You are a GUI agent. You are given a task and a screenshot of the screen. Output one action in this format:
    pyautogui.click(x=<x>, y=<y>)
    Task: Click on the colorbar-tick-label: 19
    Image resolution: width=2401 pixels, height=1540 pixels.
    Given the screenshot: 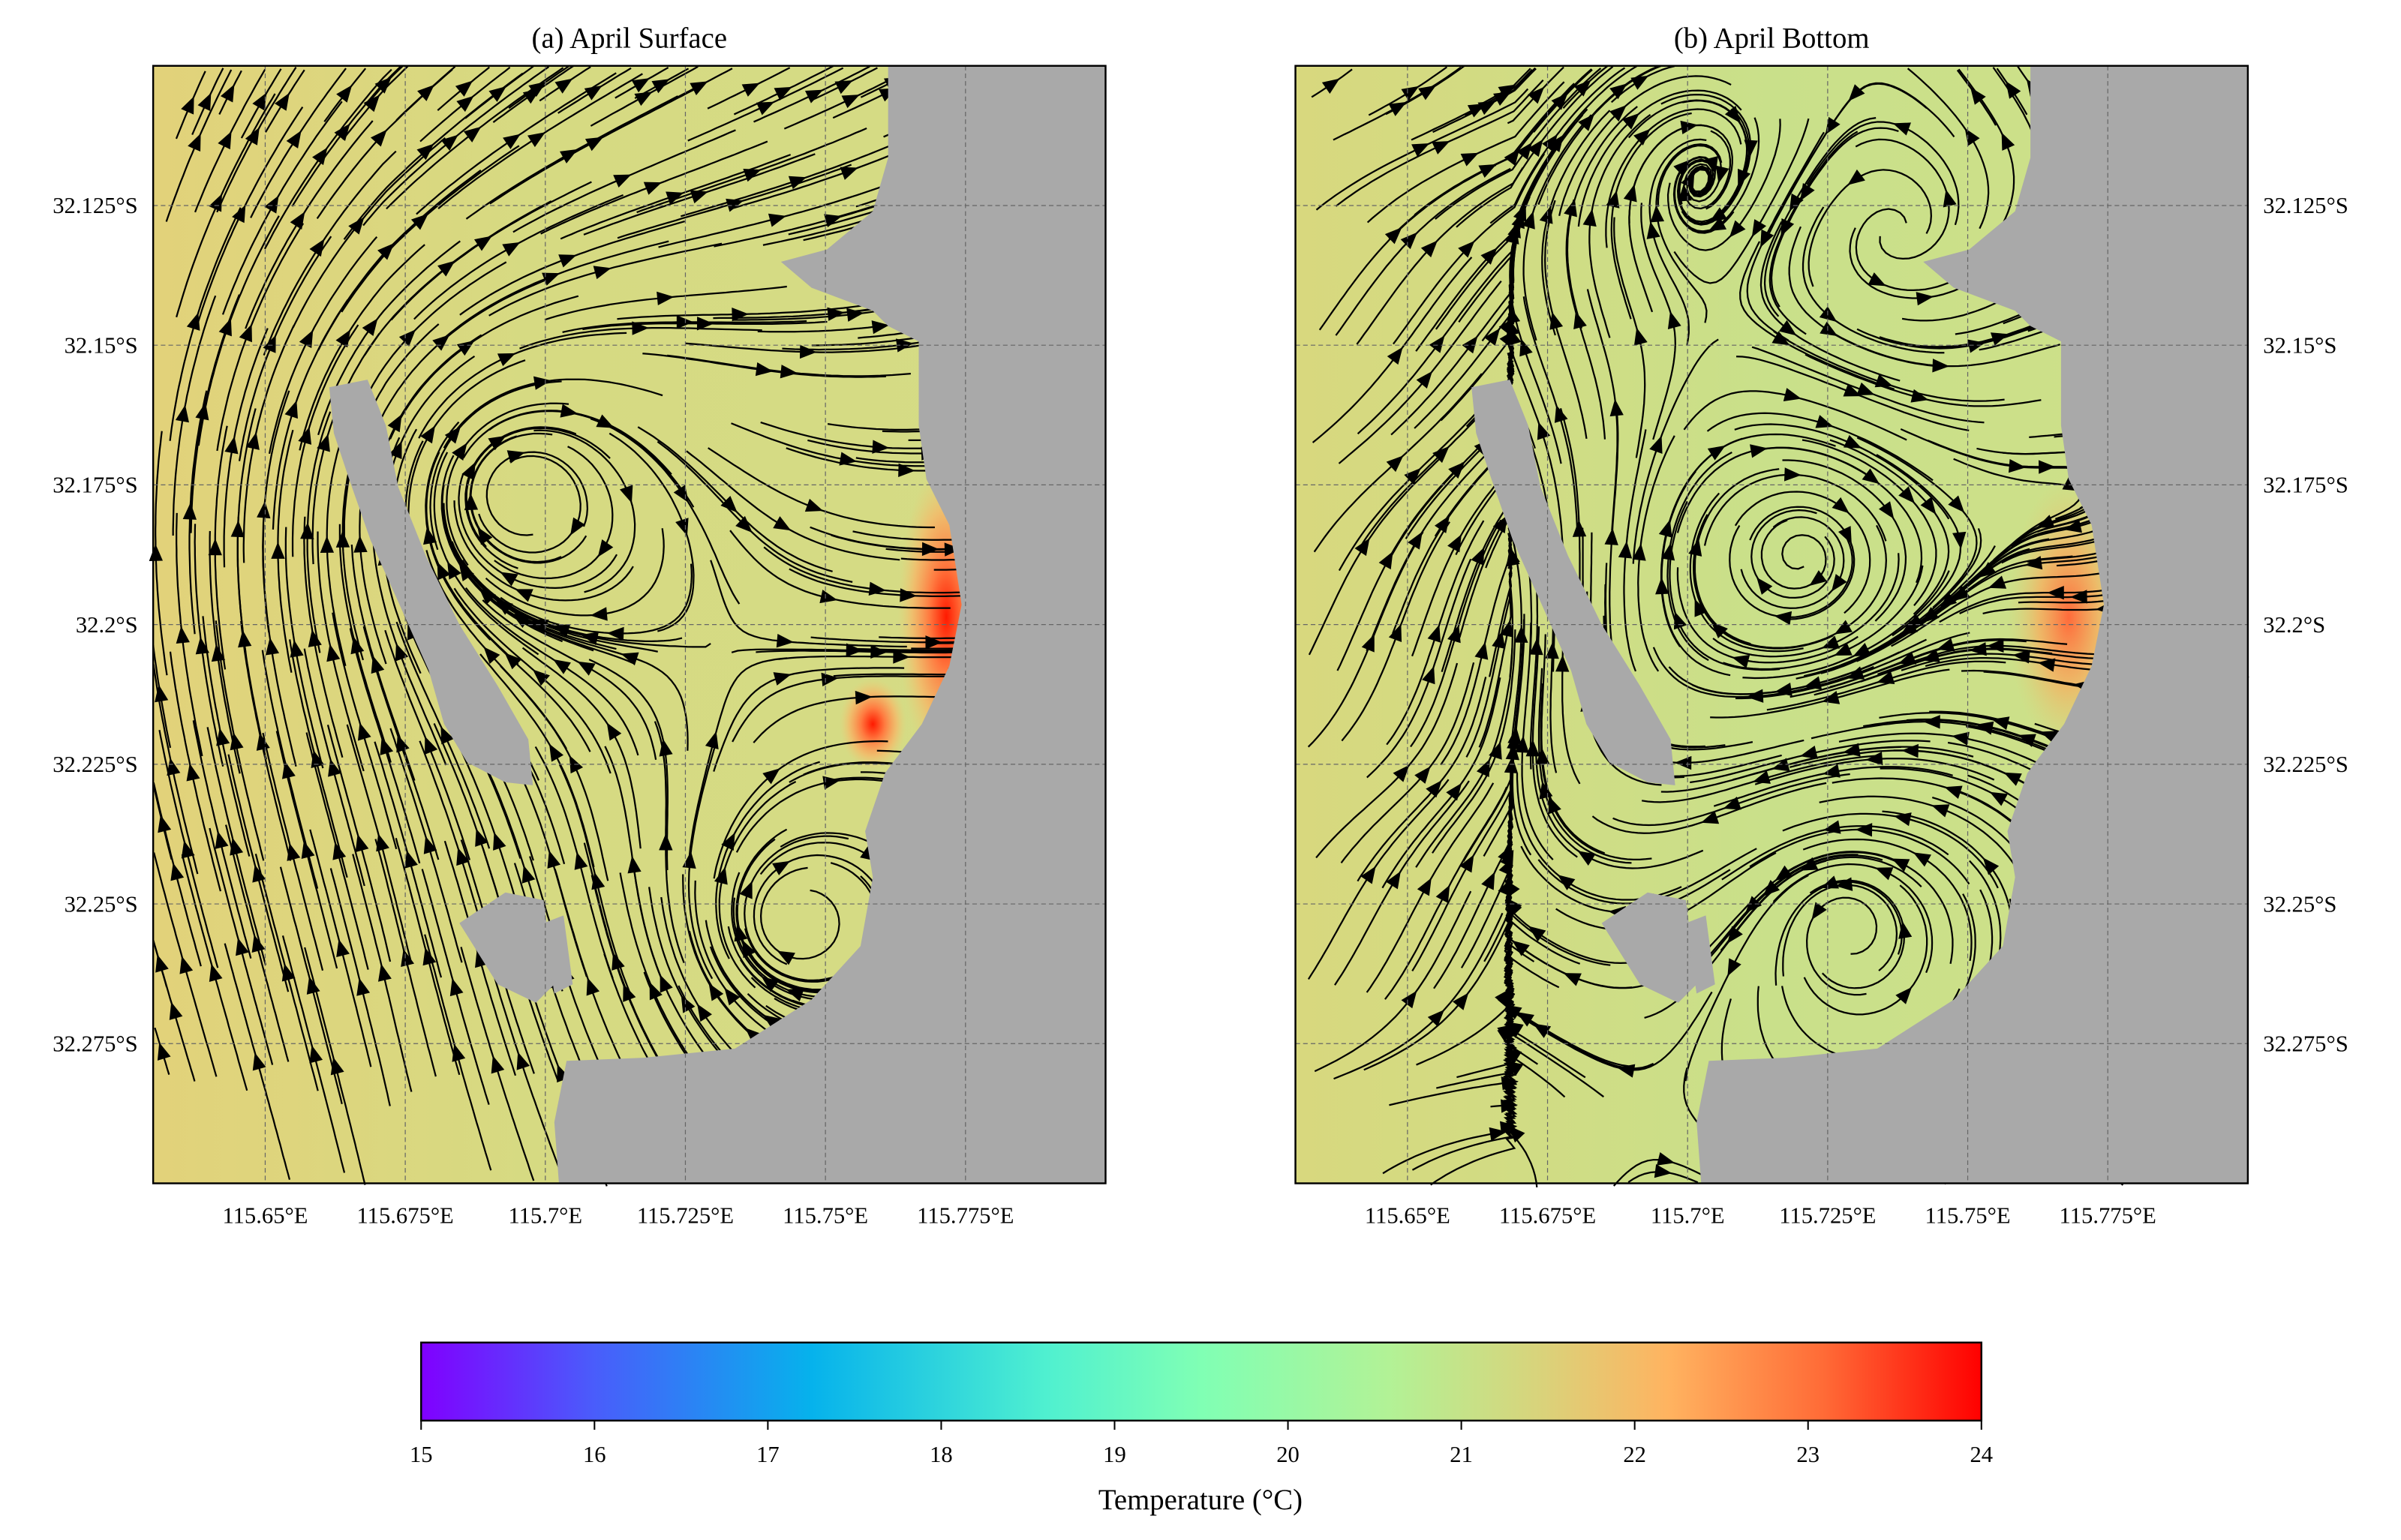 What is the action you would take?
    pyautogui.click(x=1114, y=1454)
    